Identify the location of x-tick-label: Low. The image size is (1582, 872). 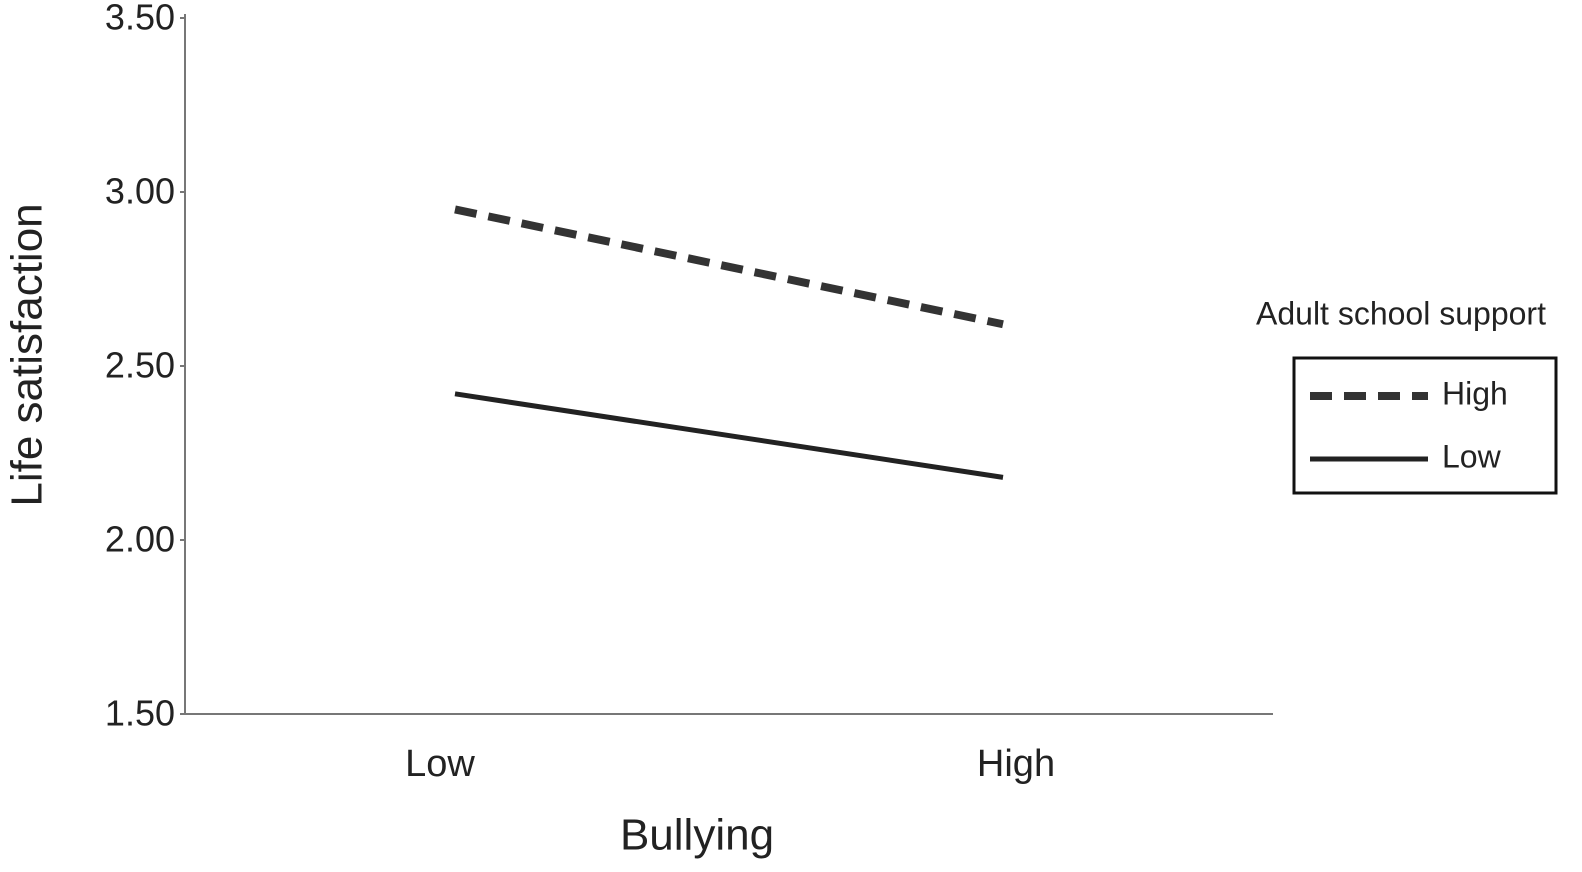
(440, 764).